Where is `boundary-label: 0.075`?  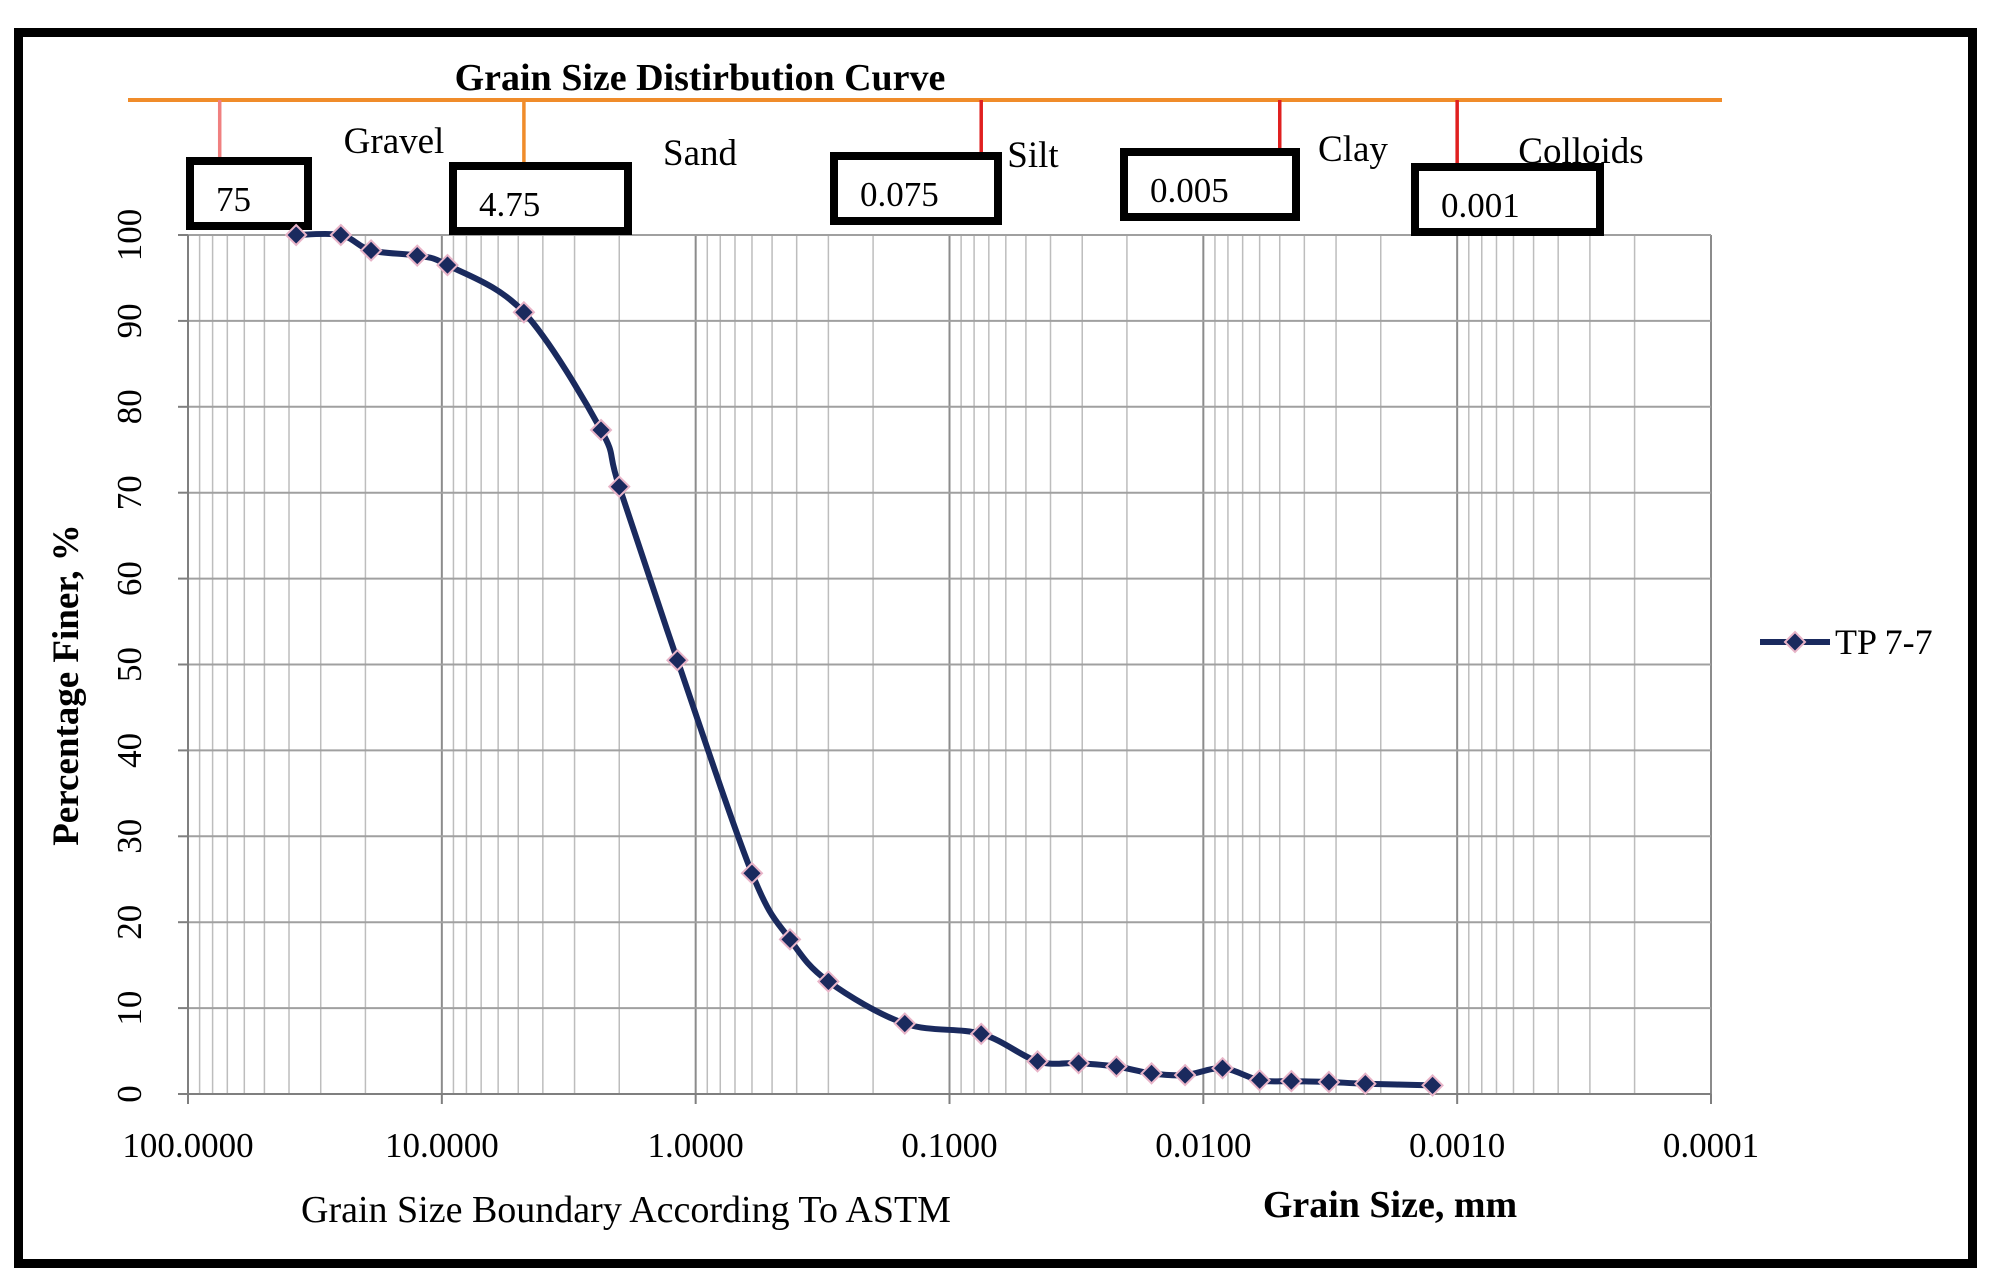
boundary-label: 0.075 is located at coordinates (899, 194).